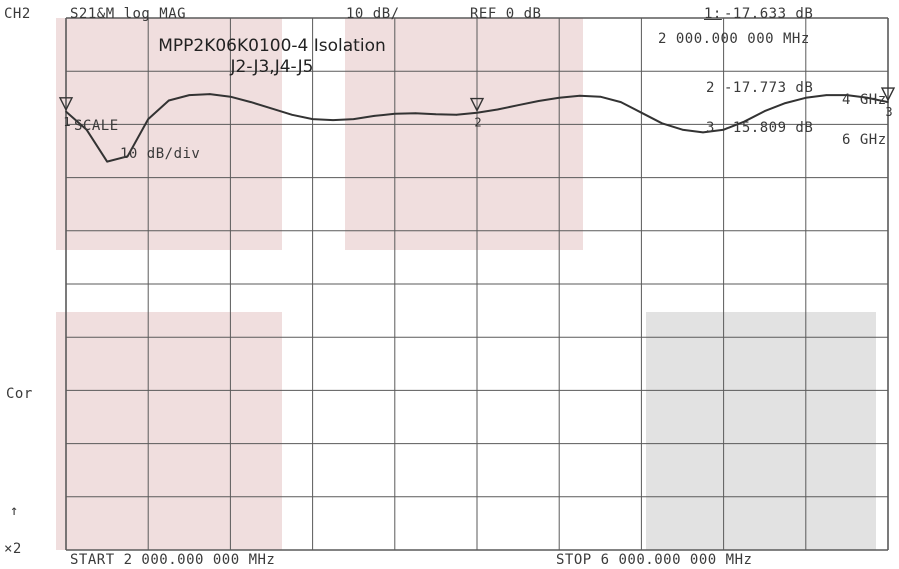 This screenshot has width=899, height=569. I want to click on annotation-subtitle: J2-J3,J4-J5, so click(272, 67).